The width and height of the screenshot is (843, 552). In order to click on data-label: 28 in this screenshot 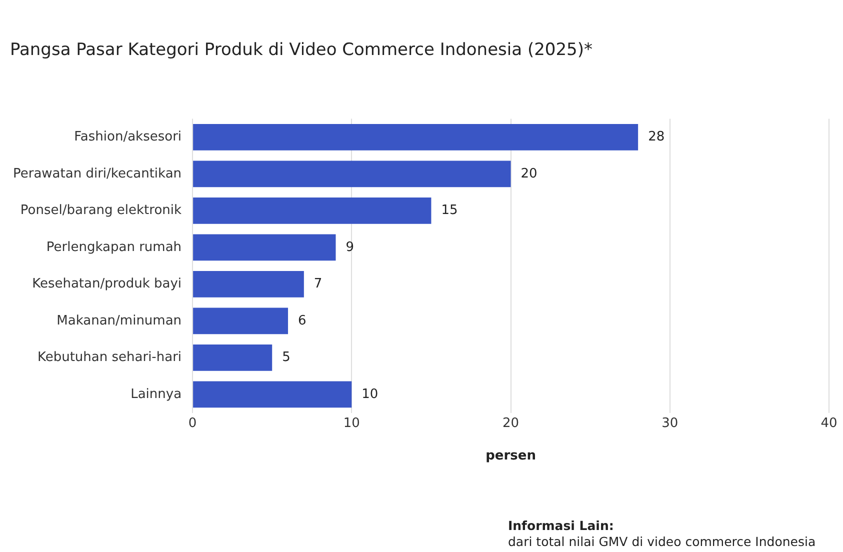, I will do `click(656, 137)`.